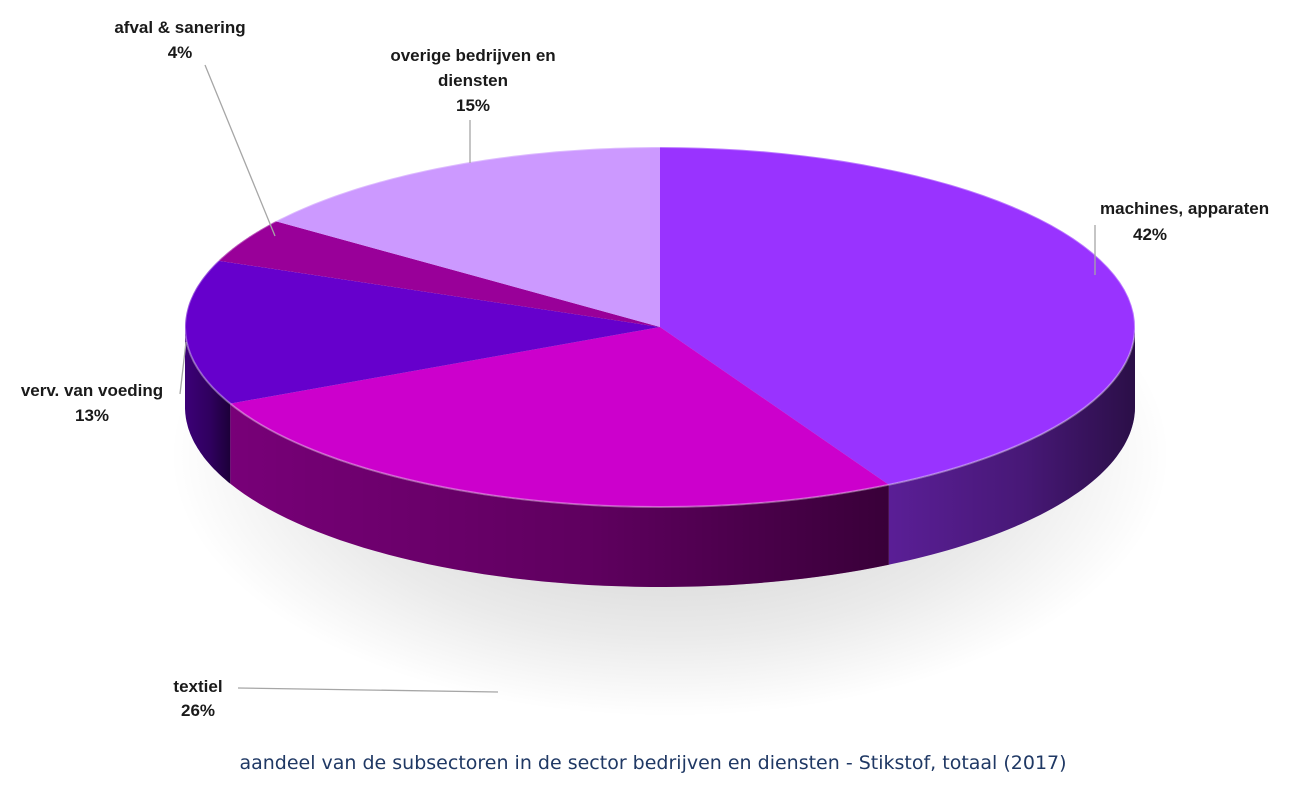 This screenshot has height=800, width=1306. I want to click on pie-slice-afval, so click(439, 274).